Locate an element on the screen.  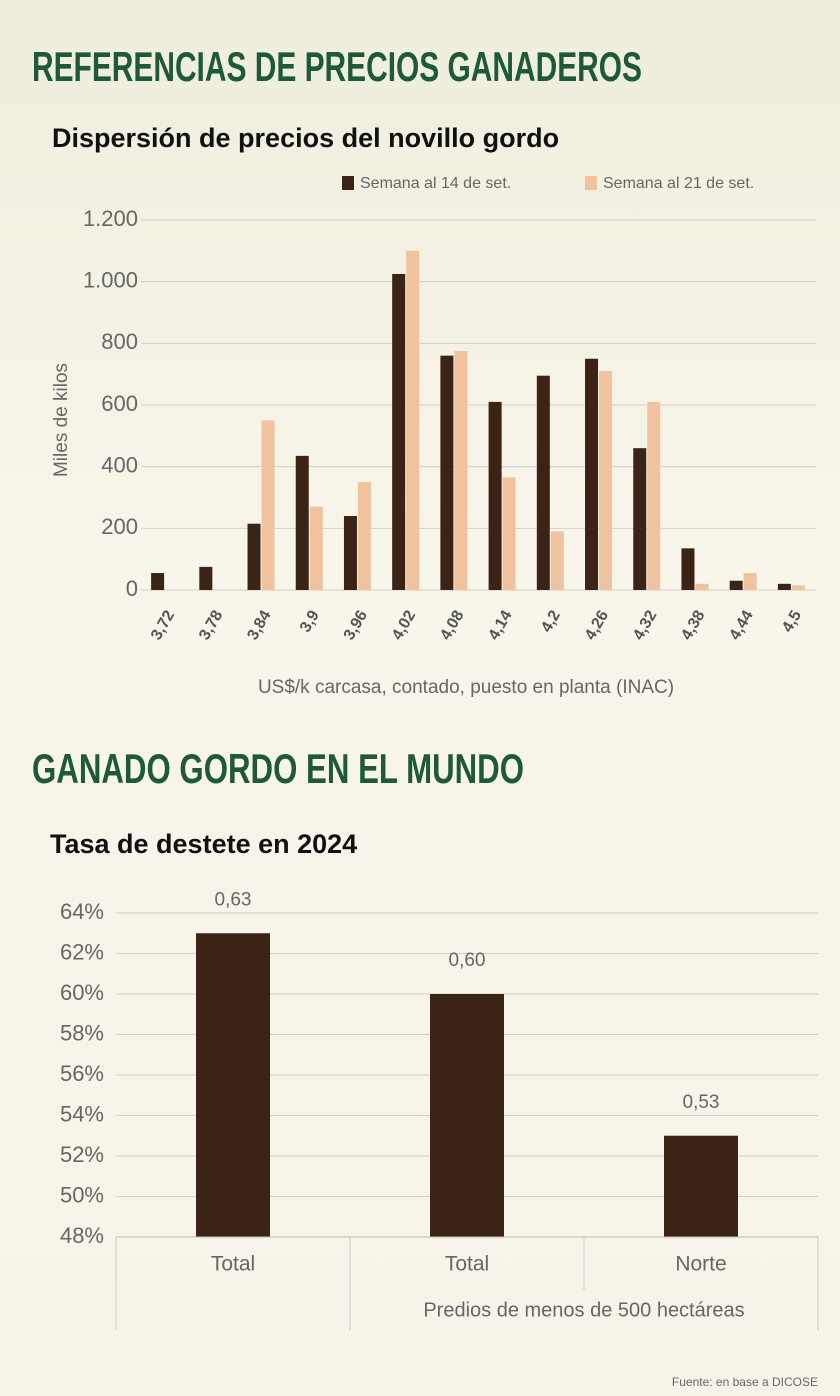
x-tick-label: 4,26 is located at coordinates (597, 626).